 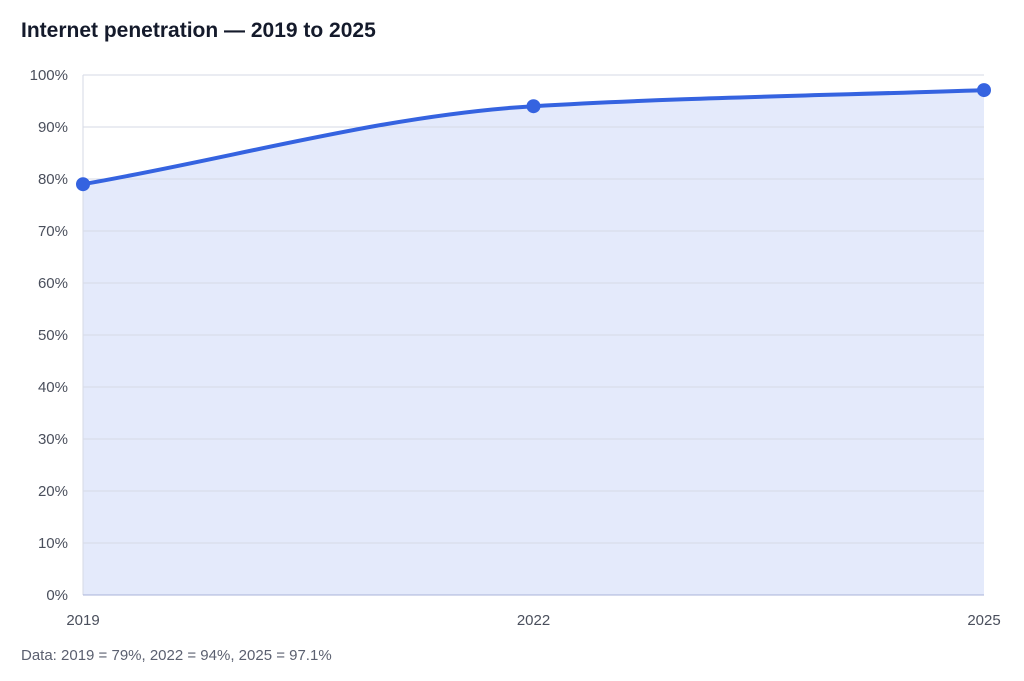 What do you see at coordinates (53, 387) in the screenshot?
I see `y-tick-label-40: 40%` at bounding box center [53, 387].